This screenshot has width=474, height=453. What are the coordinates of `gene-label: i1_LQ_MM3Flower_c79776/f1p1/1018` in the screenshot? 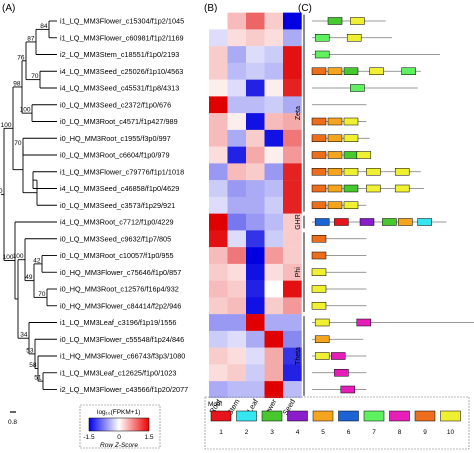 It's located at (122, 171).